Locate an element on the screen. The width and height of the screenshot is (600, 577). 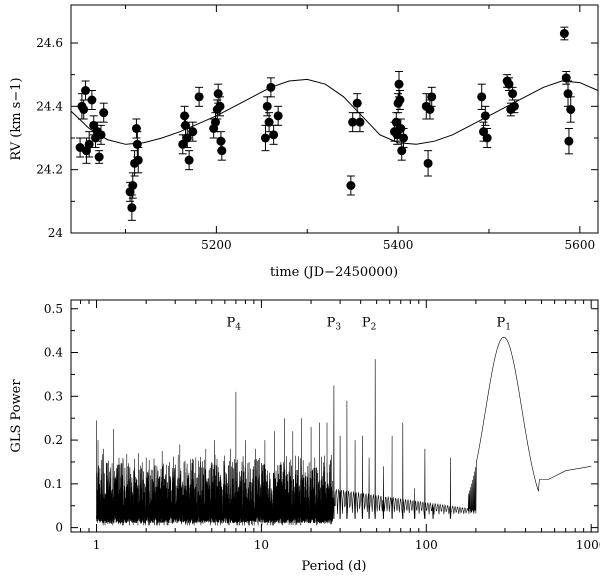
rv-x-tick-label: 5200 is located at coordinates (216, 245).